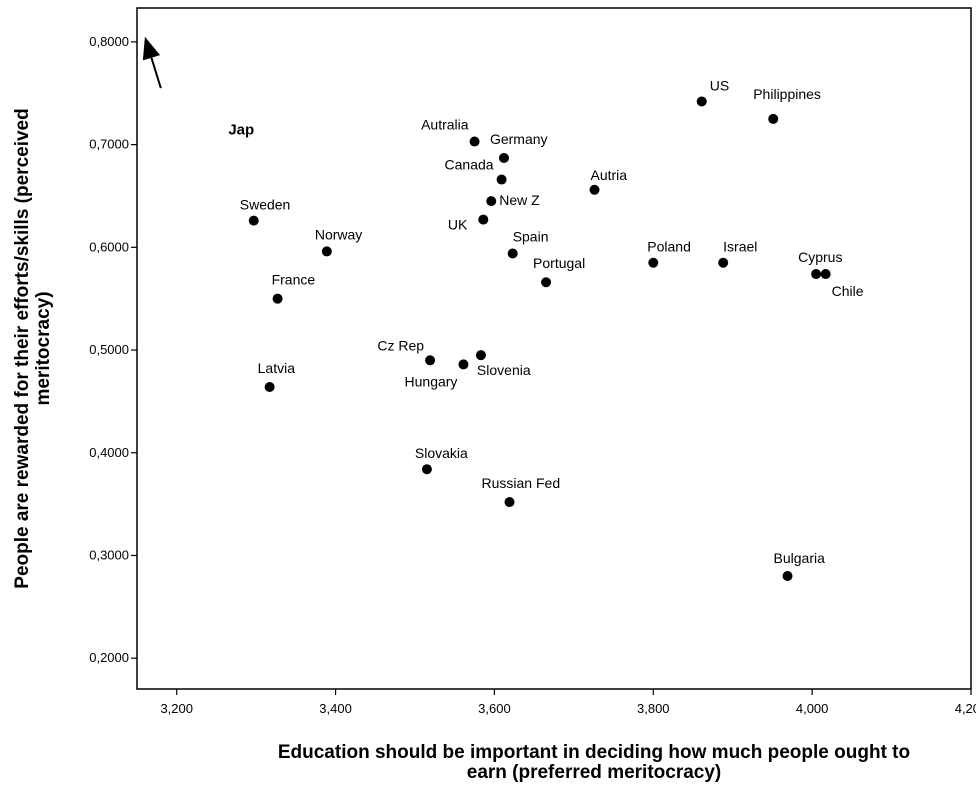 The height and width of the screenshot is (787, 976). I want to click on x-tick-label: 4,200, so click(965, 708).